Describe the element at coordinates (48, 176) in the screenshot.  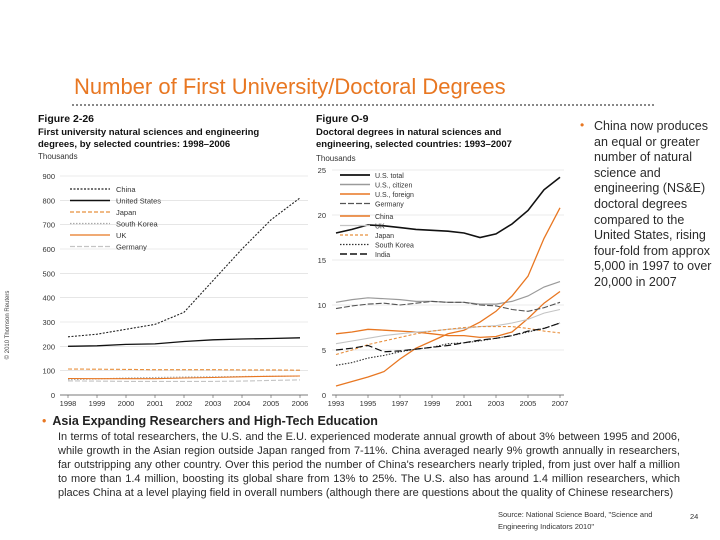
I see `y-tick-label: 900` at that location.